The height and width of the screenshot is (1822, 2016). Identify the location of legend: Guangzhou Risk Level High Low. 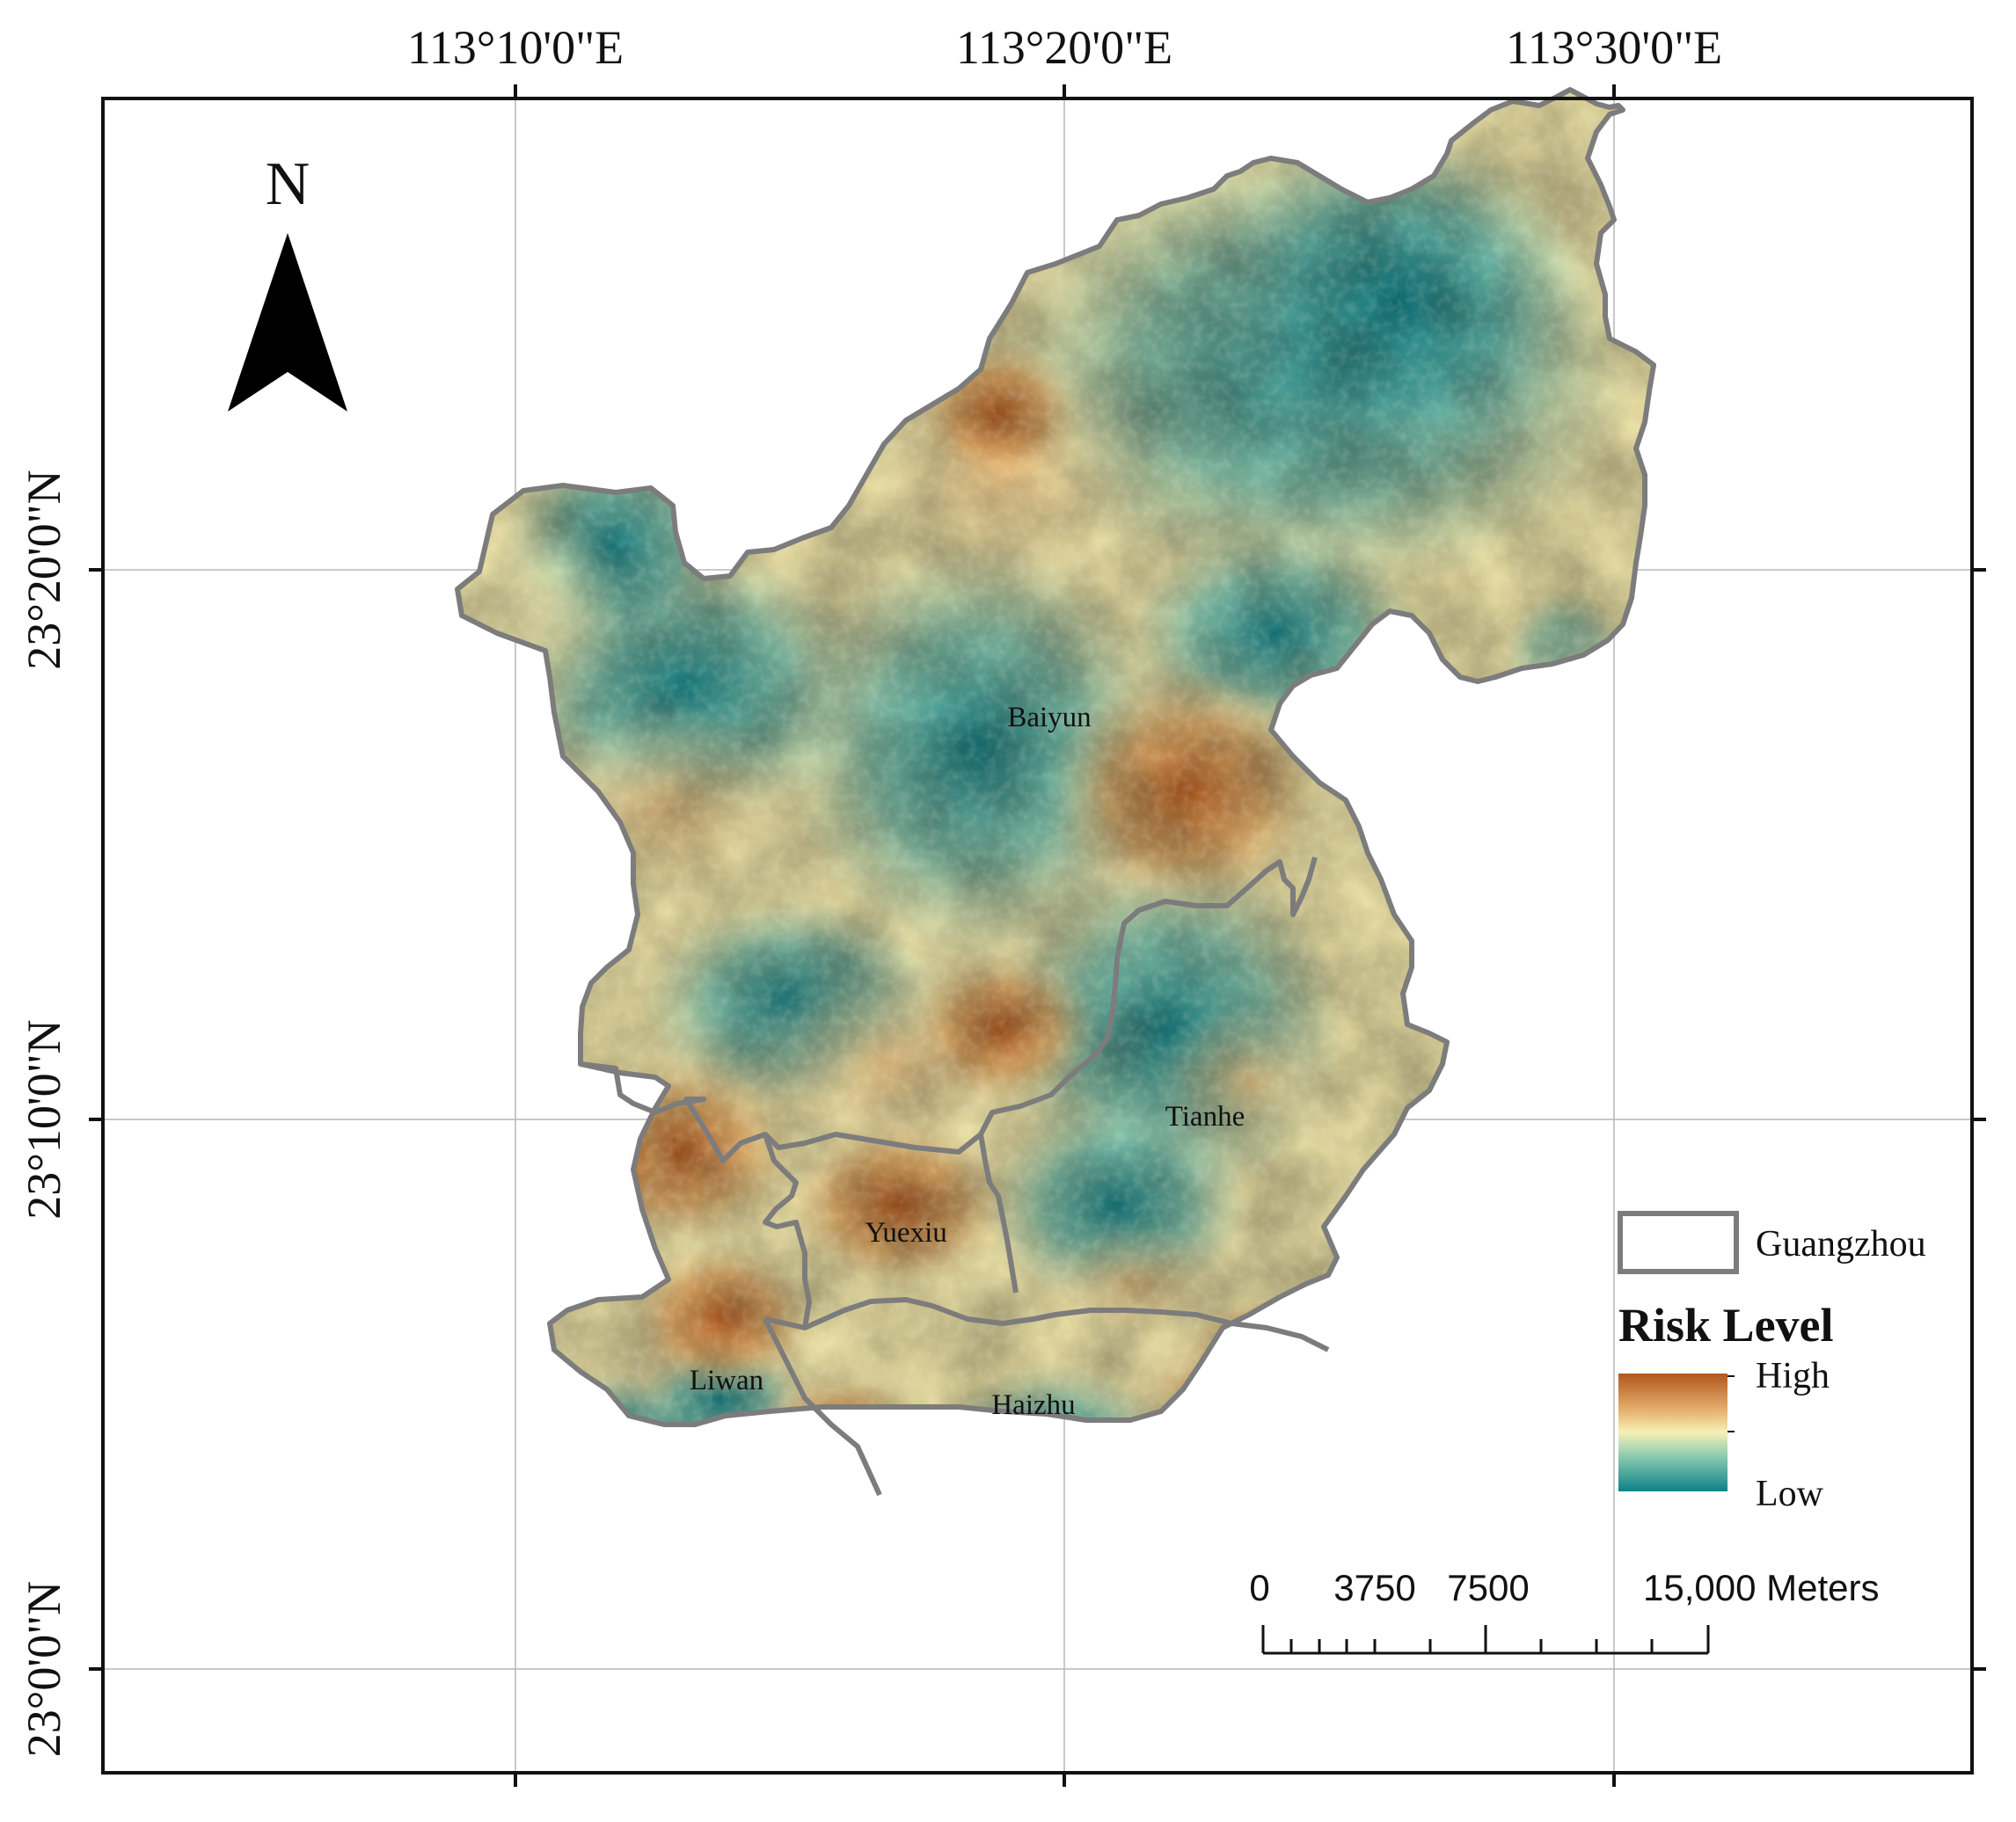
(1772, 1362).